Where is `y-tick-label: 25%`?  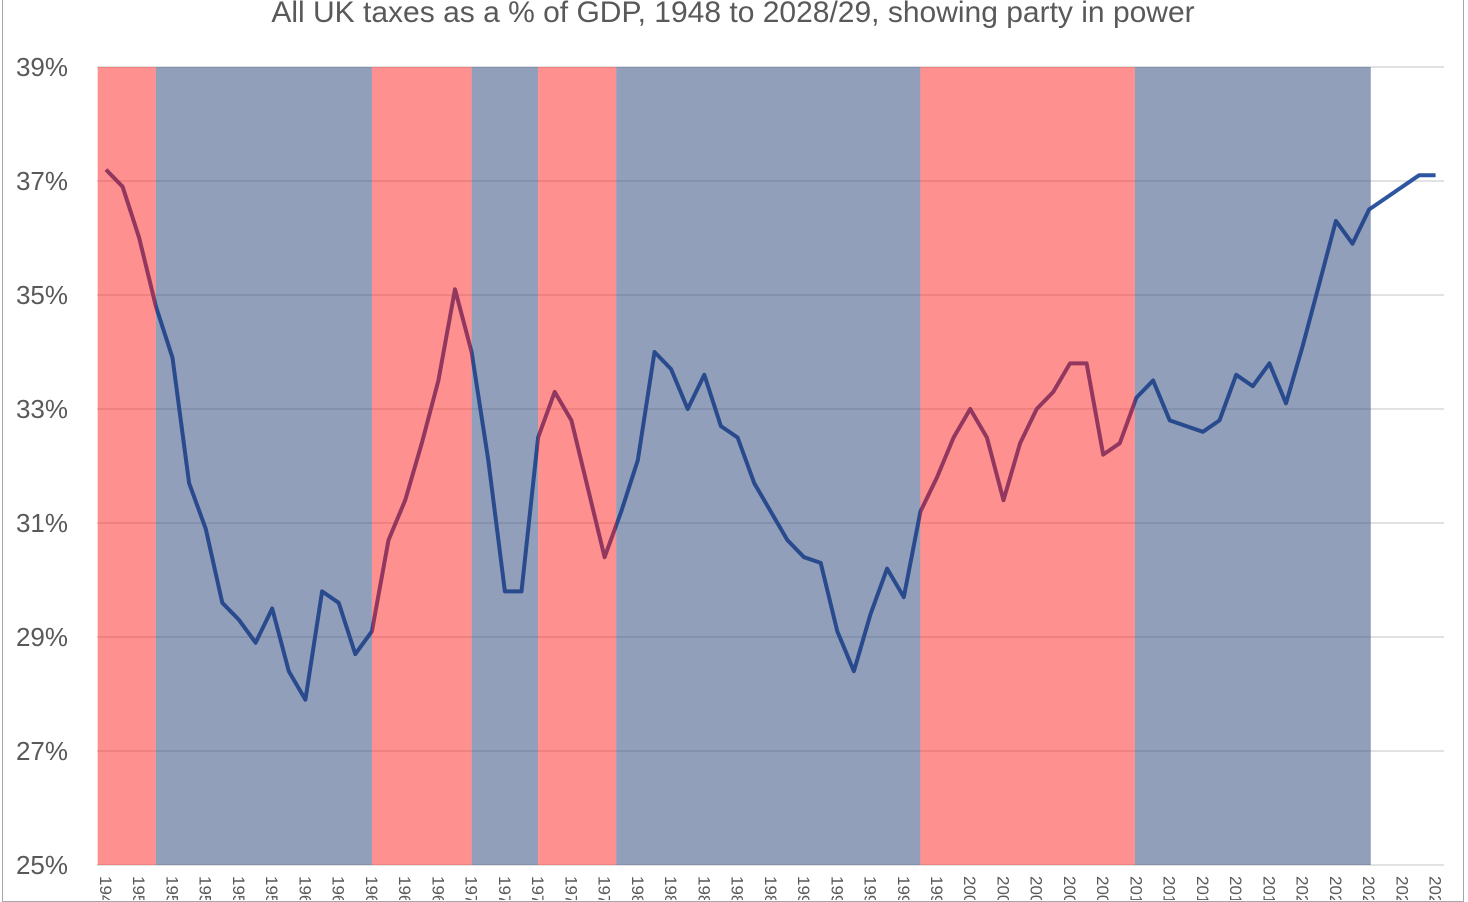 y-tick-label: 25% is located at coordinates (42, 865).